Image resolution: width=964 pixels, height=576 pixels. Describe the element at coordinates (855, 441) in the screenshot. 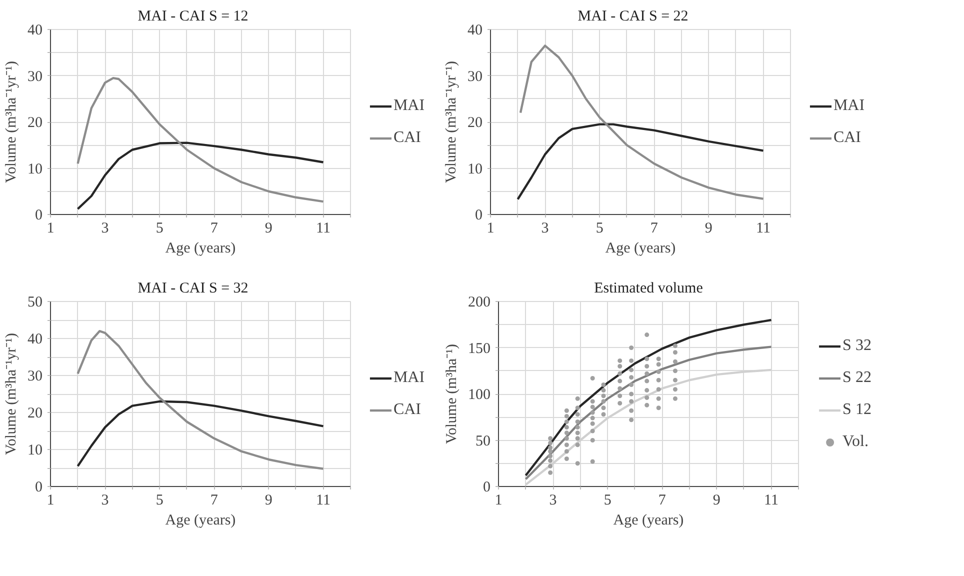

I see `legend-label: Vol.` at that location.